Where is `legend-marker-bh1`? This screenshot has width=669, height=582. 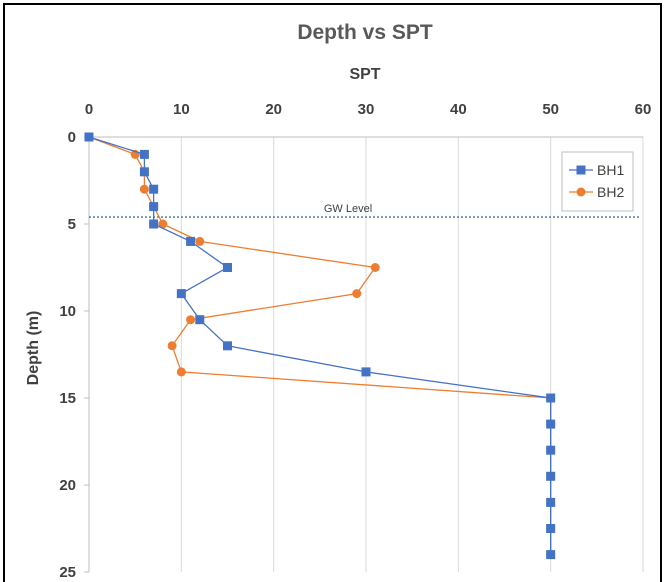 legend-marker-bh1 is located at coordinates (581, 170).